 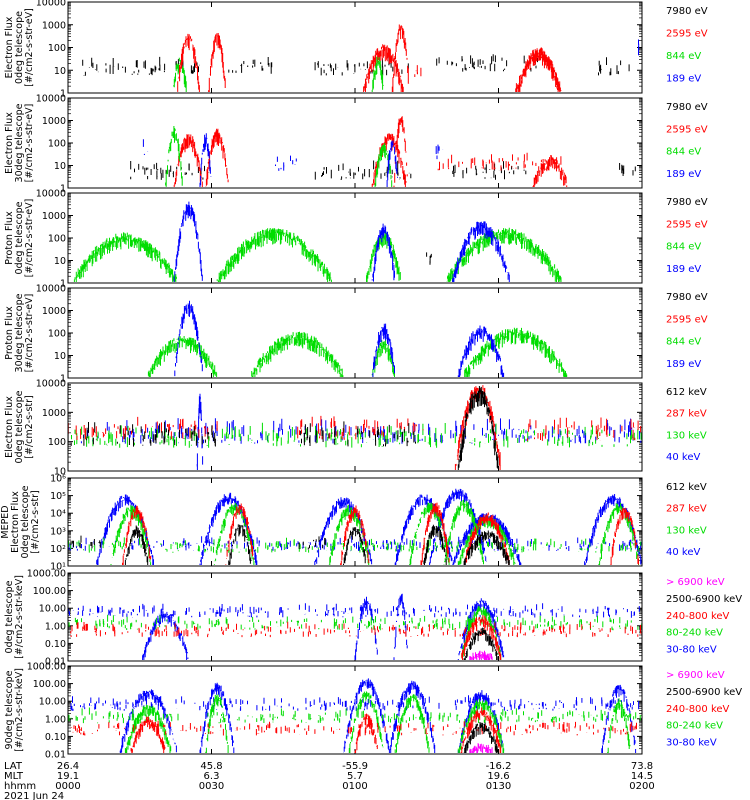 What do you see at coordinates (498, 786) in the screenshot?
I see `x-tick-label-hhmm: 0130` at bounding box center [498, 786].